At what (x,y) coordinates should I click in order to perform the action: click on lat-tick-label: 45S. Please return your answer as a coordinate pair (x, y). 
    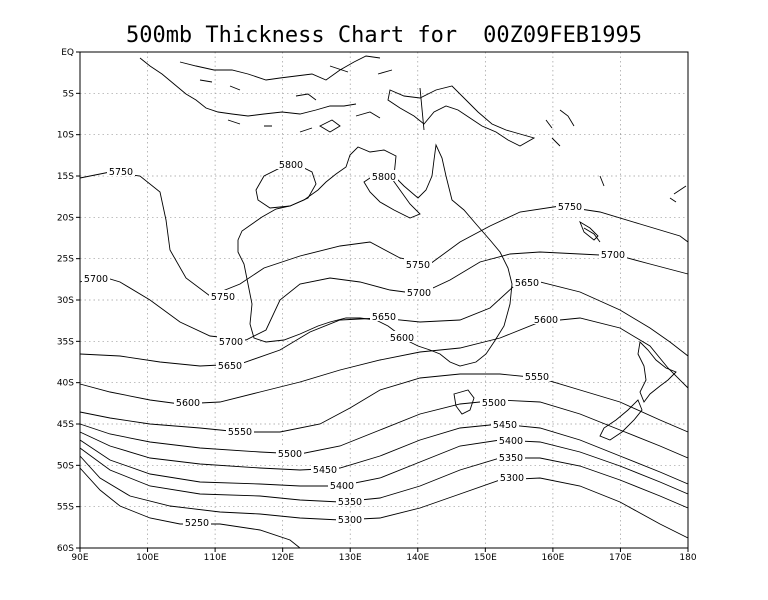
    Looking at the image, I should click on (65, 425).